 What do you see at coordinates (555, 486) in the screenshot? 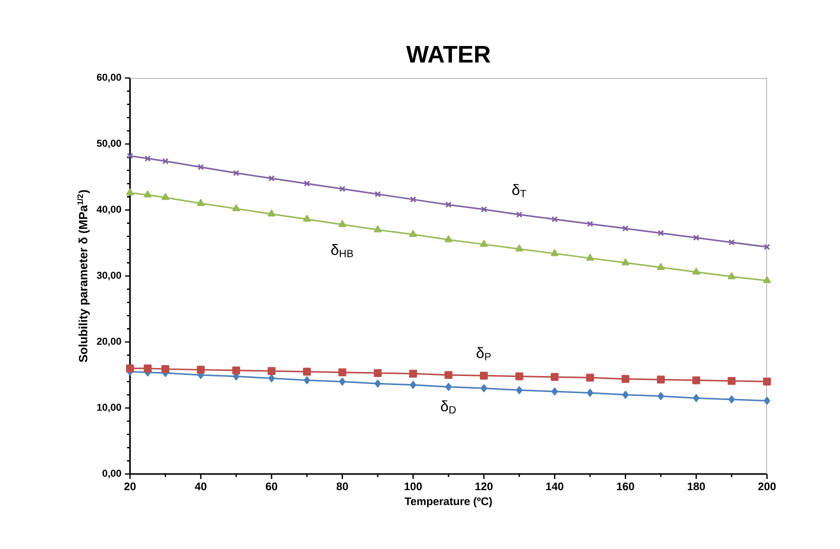
I see `x-tick-label: 140` at bounding box center [555, 486].